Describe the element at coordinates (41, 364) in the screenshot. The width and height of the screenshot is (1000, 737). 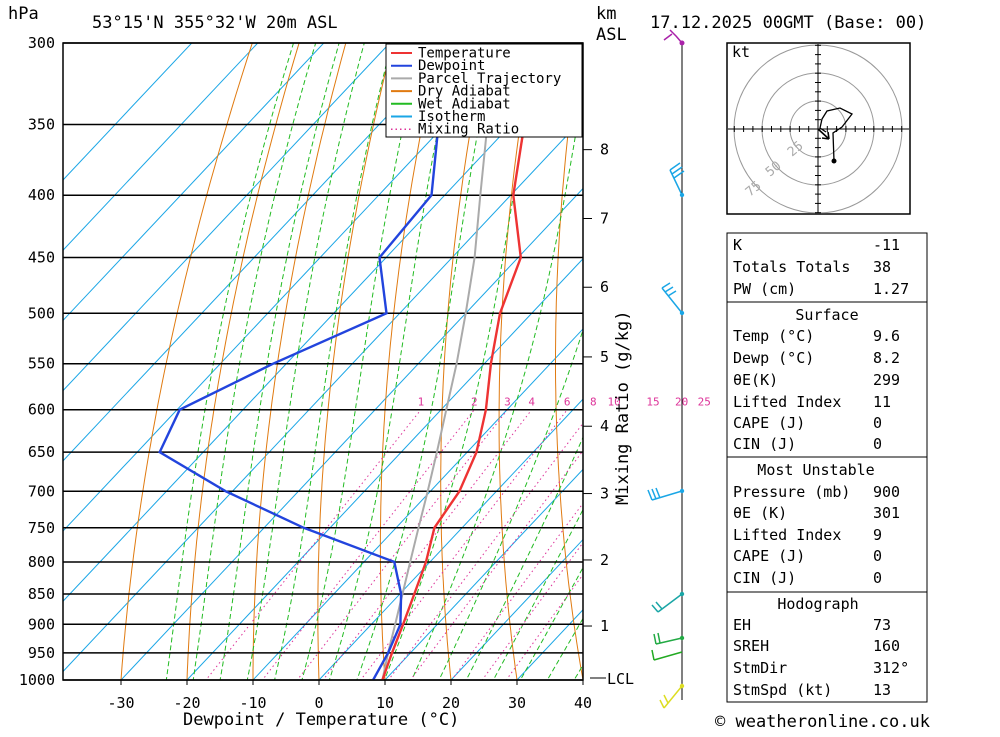
I see `pressure-tick-label: 550` at that location.